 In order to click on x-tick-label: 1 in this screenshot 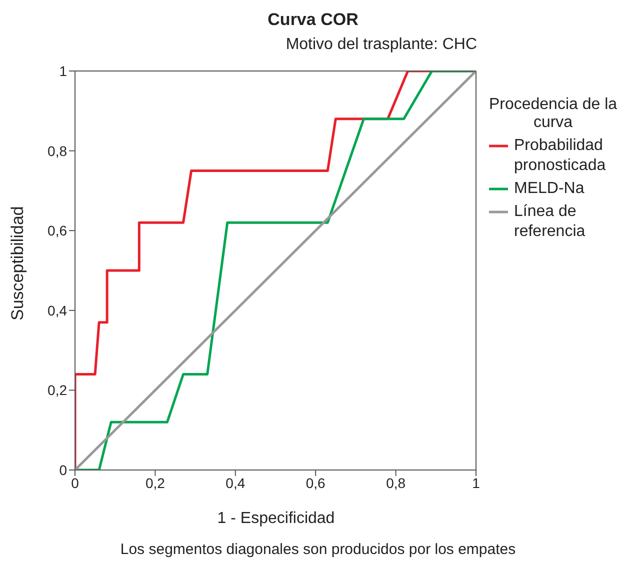, I will do `click(476, 482)`.